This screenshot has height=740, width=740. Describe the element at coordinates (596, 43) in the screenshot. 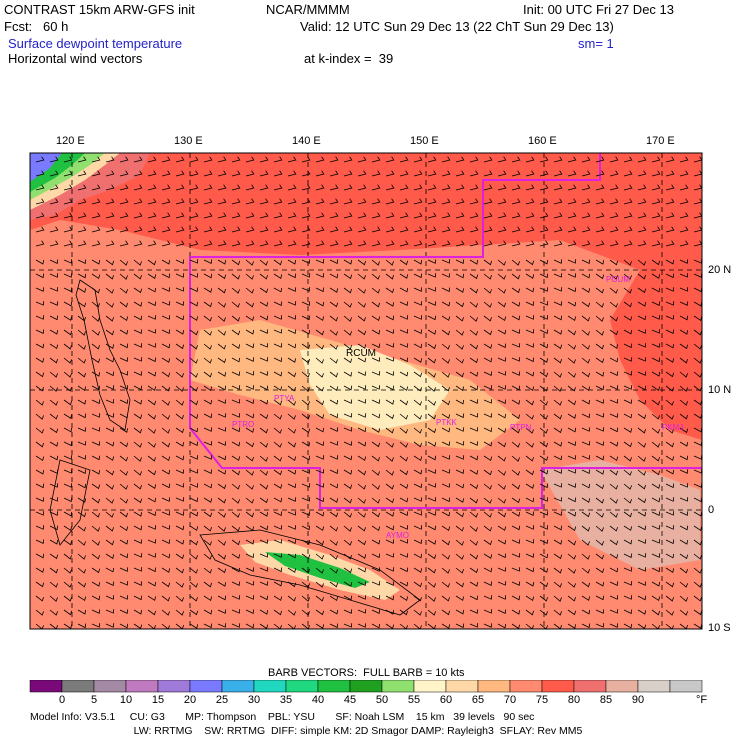

I see `smoothing-label: sm= 1` at that location.